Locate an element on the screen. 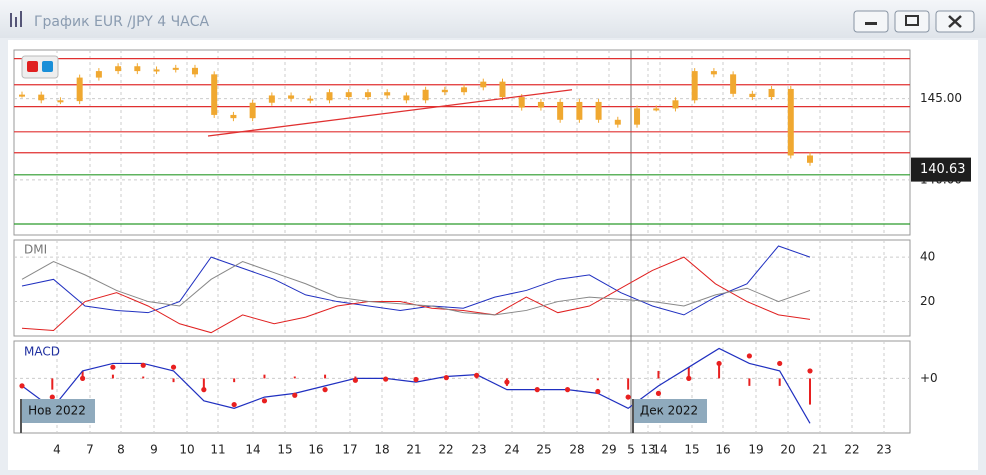 This screenshot has height=475, width=986. x-tick-label: 11 is located at coordinates (217, 450).